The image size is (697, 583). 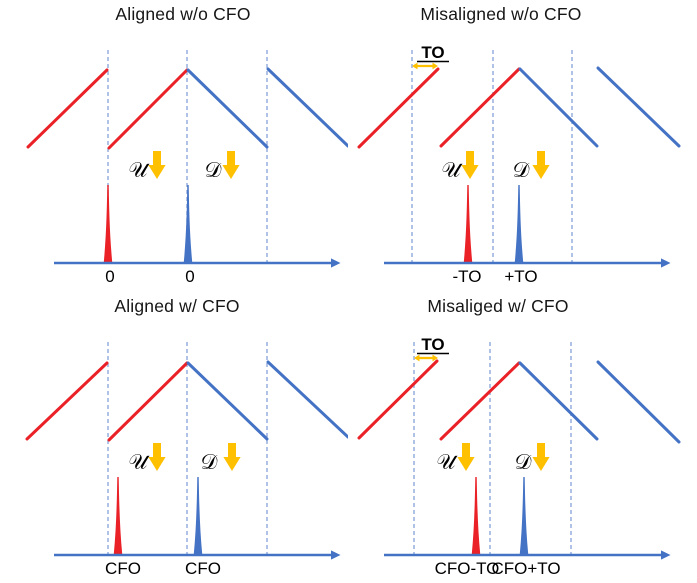 What do you see at coordinates (525, 568) in the screenshot?
I see `axis-label: CFO+TO` at bounding box center [525, 568].